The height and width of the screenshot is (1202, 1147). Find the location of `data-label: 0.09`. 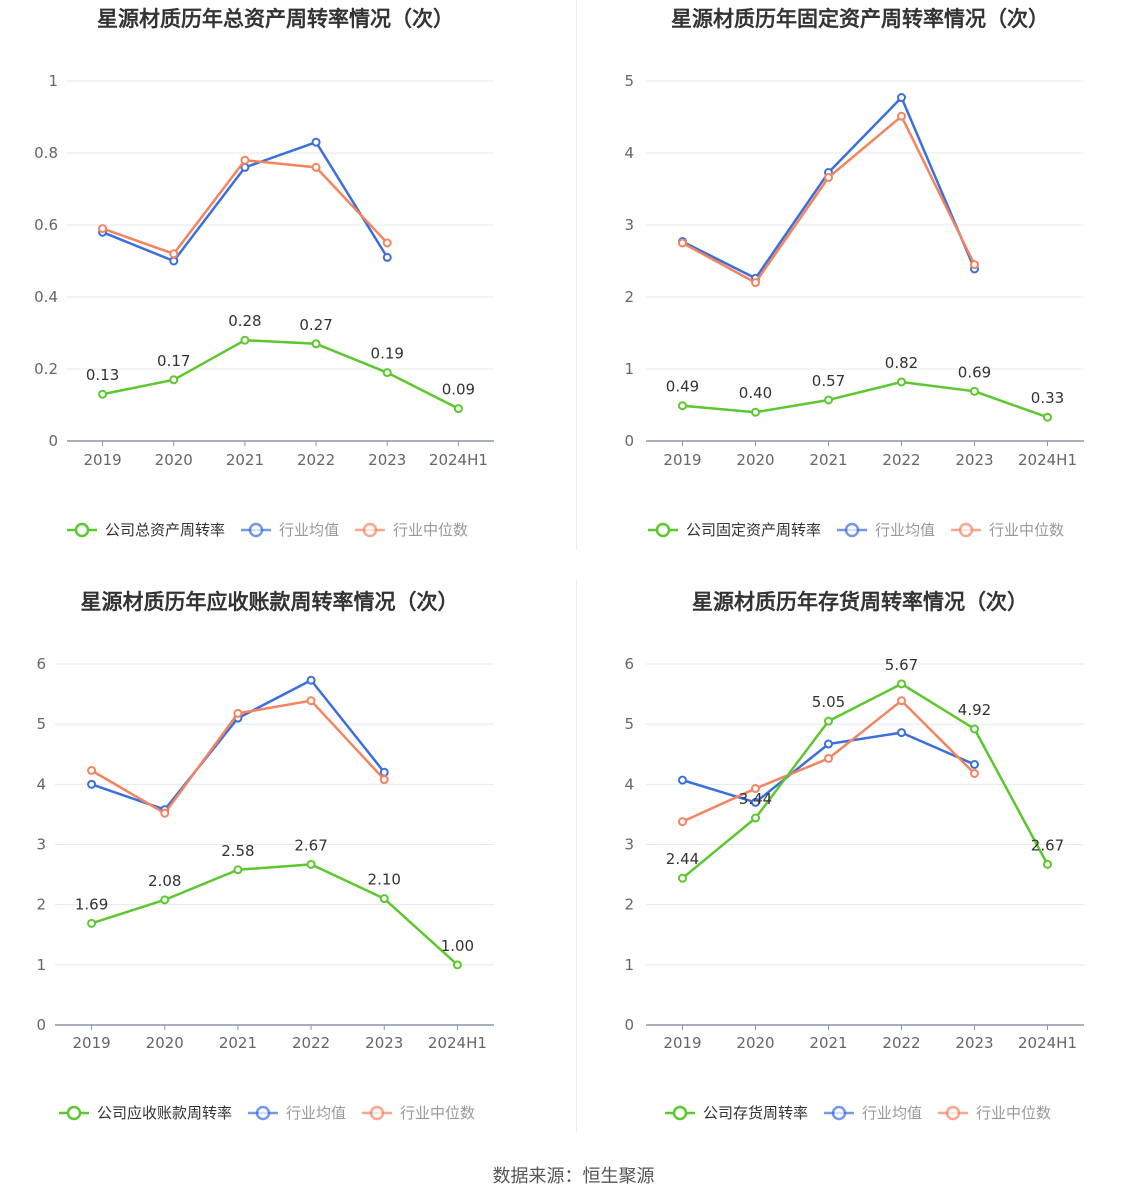

data-label: 0.09 is located at coordinates (458, 390).